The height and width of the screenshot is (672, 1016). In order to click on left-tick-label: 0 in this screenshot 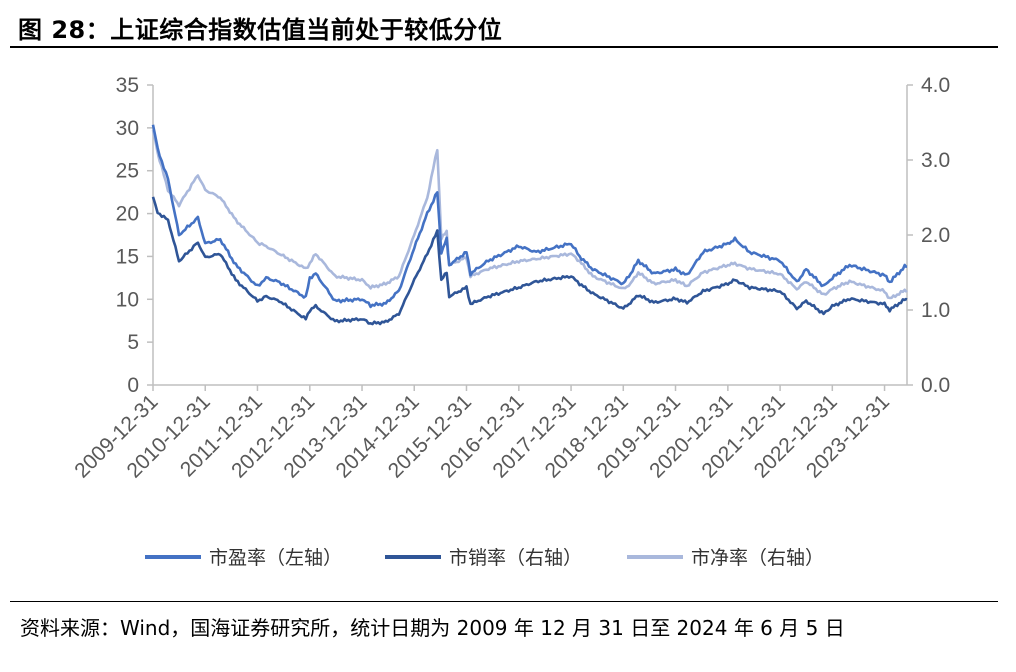, I will do `click(133, 385)`.